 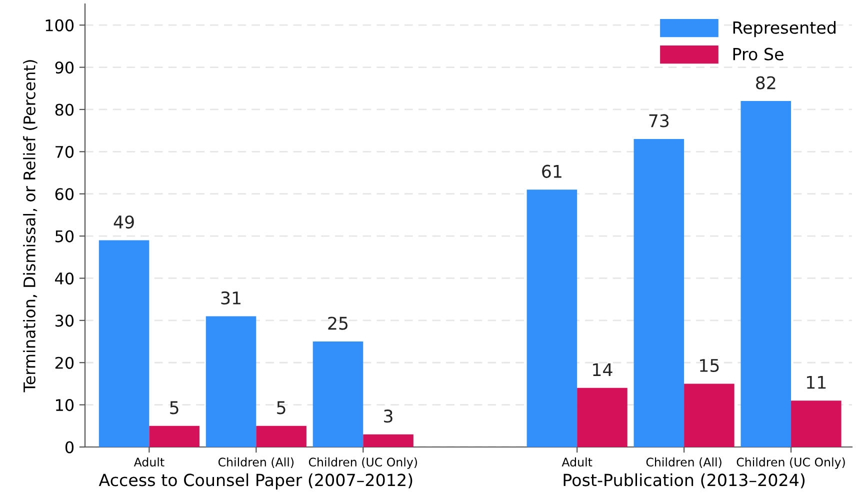 What do you see at coordinates (255, 481) in the screenshot?
I see `text: Access to Counsel Paper (2007–2012)` at bounding box center [255, 481].